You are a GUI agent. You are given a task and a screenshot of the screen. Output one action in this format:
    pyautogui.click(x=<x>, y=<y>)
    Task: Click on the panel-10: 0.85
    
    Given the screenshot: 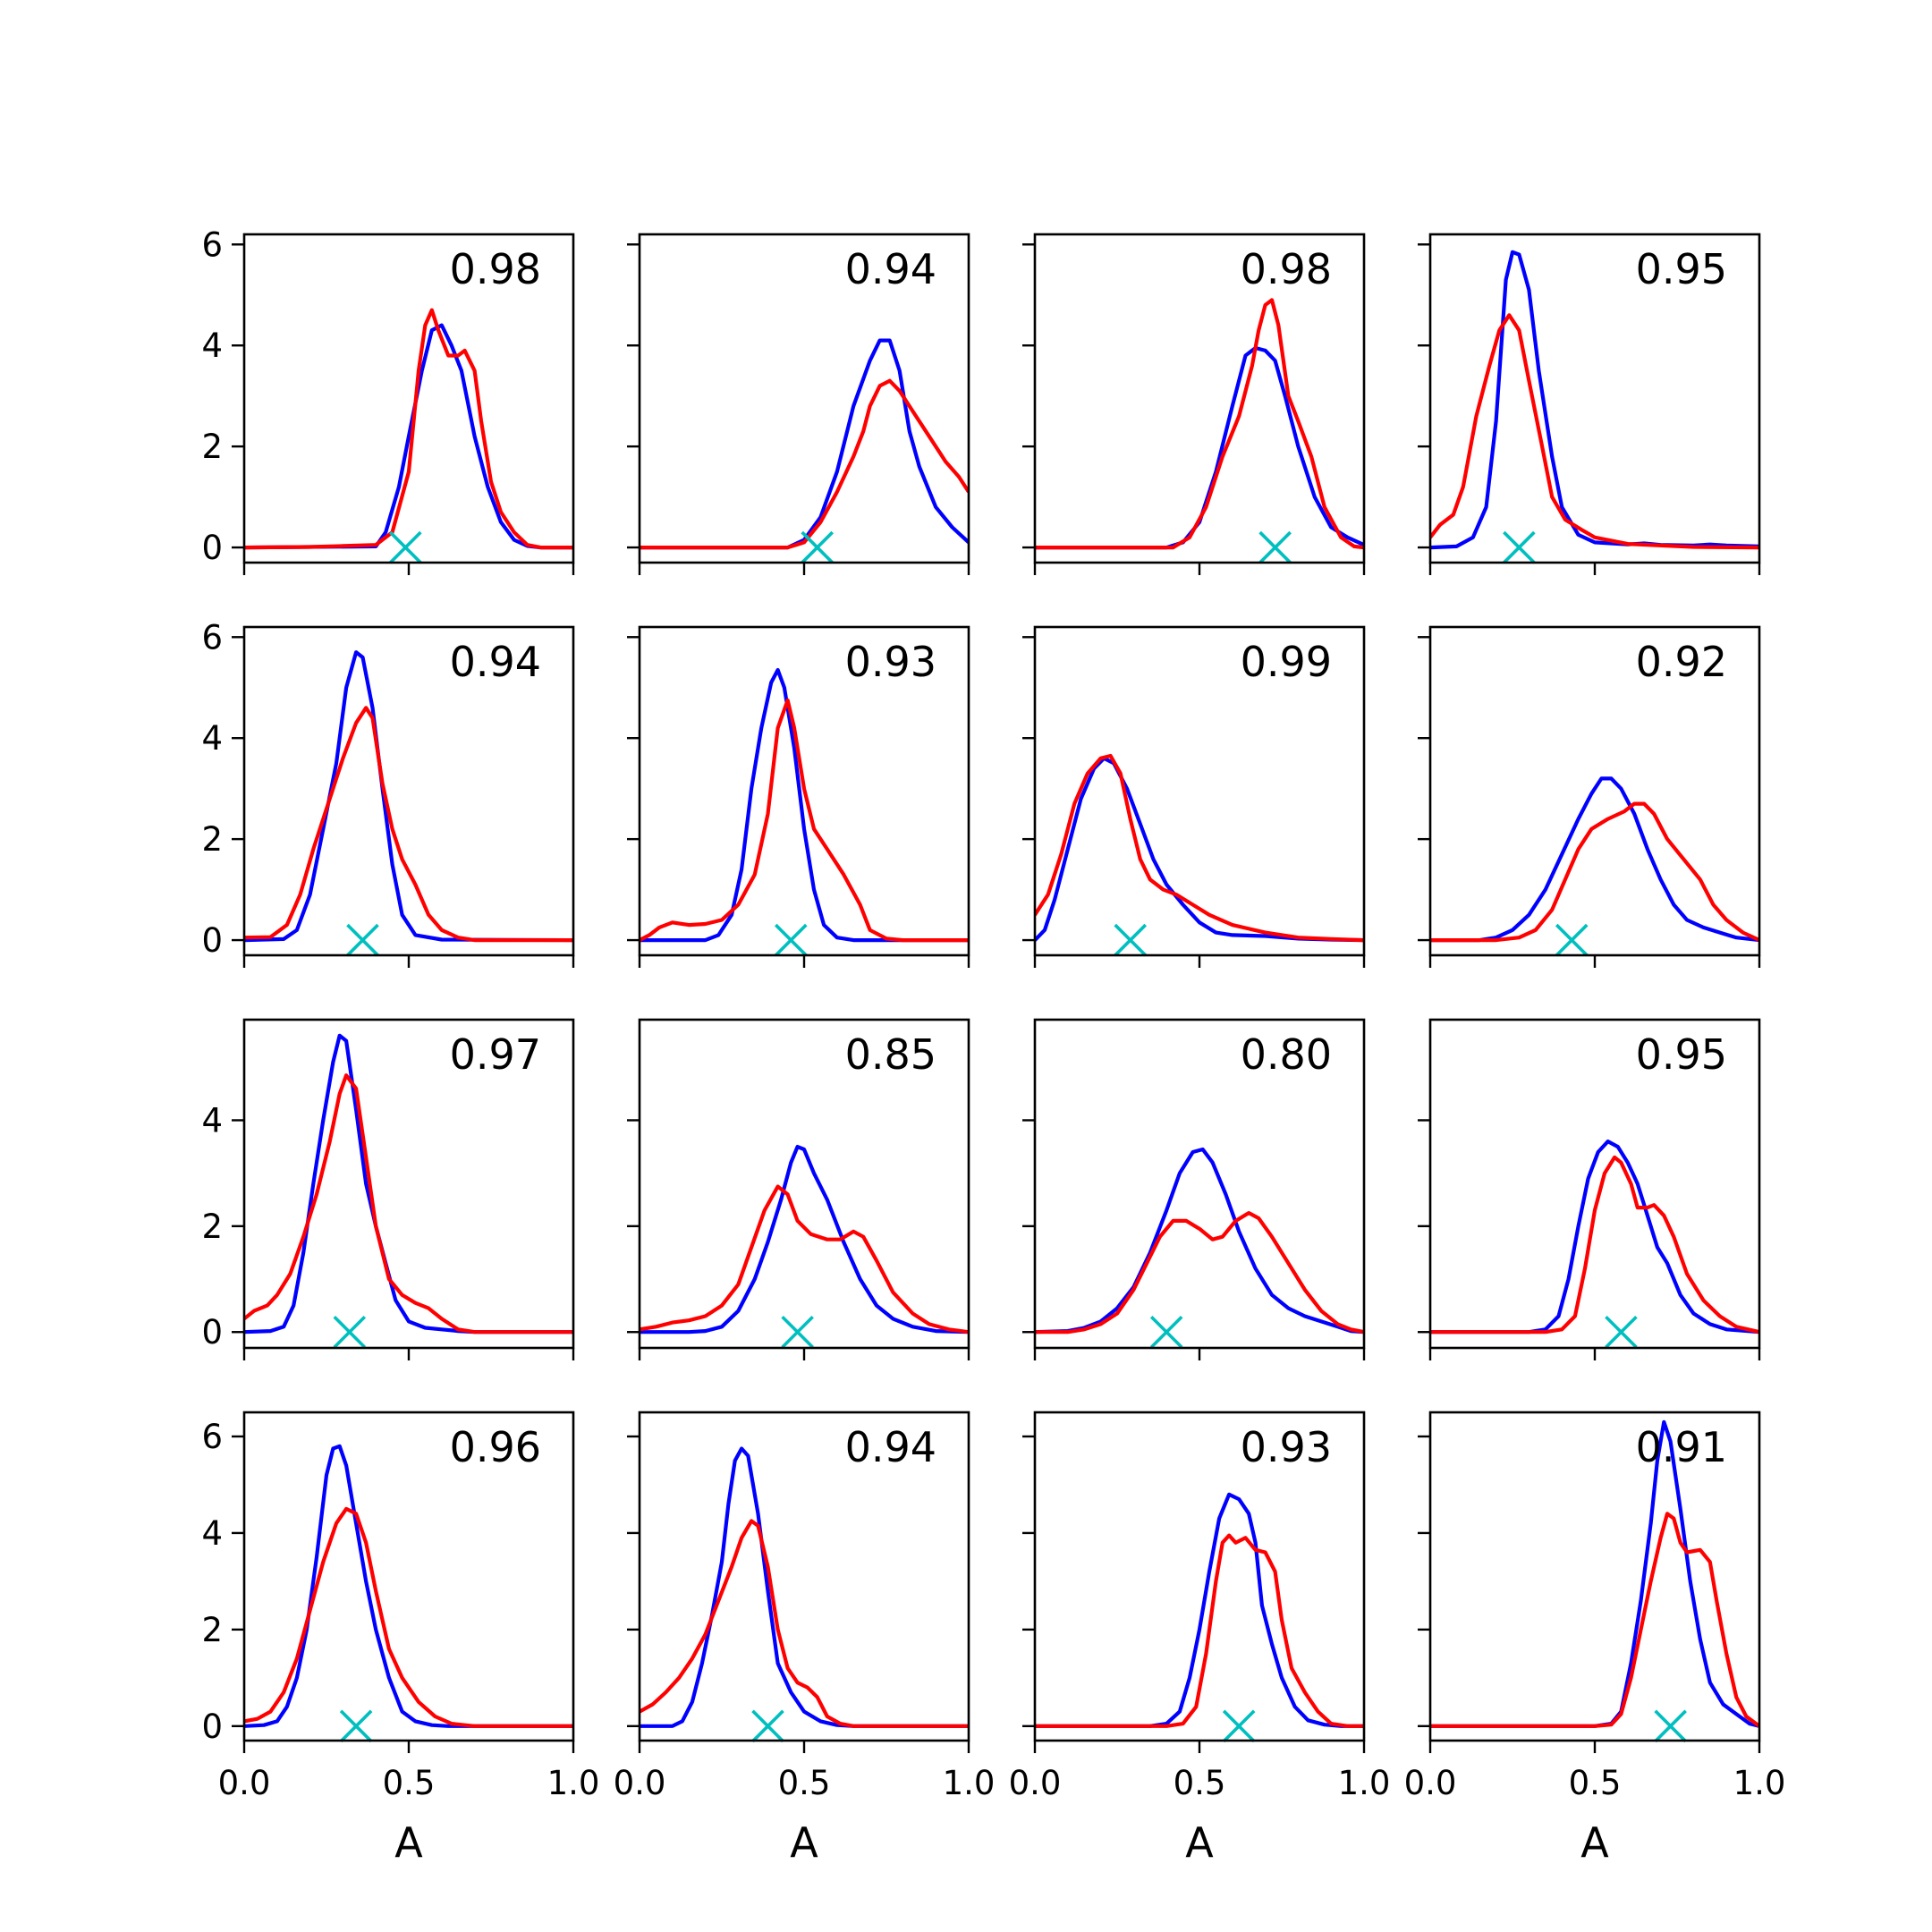 What is the action you would take?
    pyautogui.click(x=798, y=1189)
    